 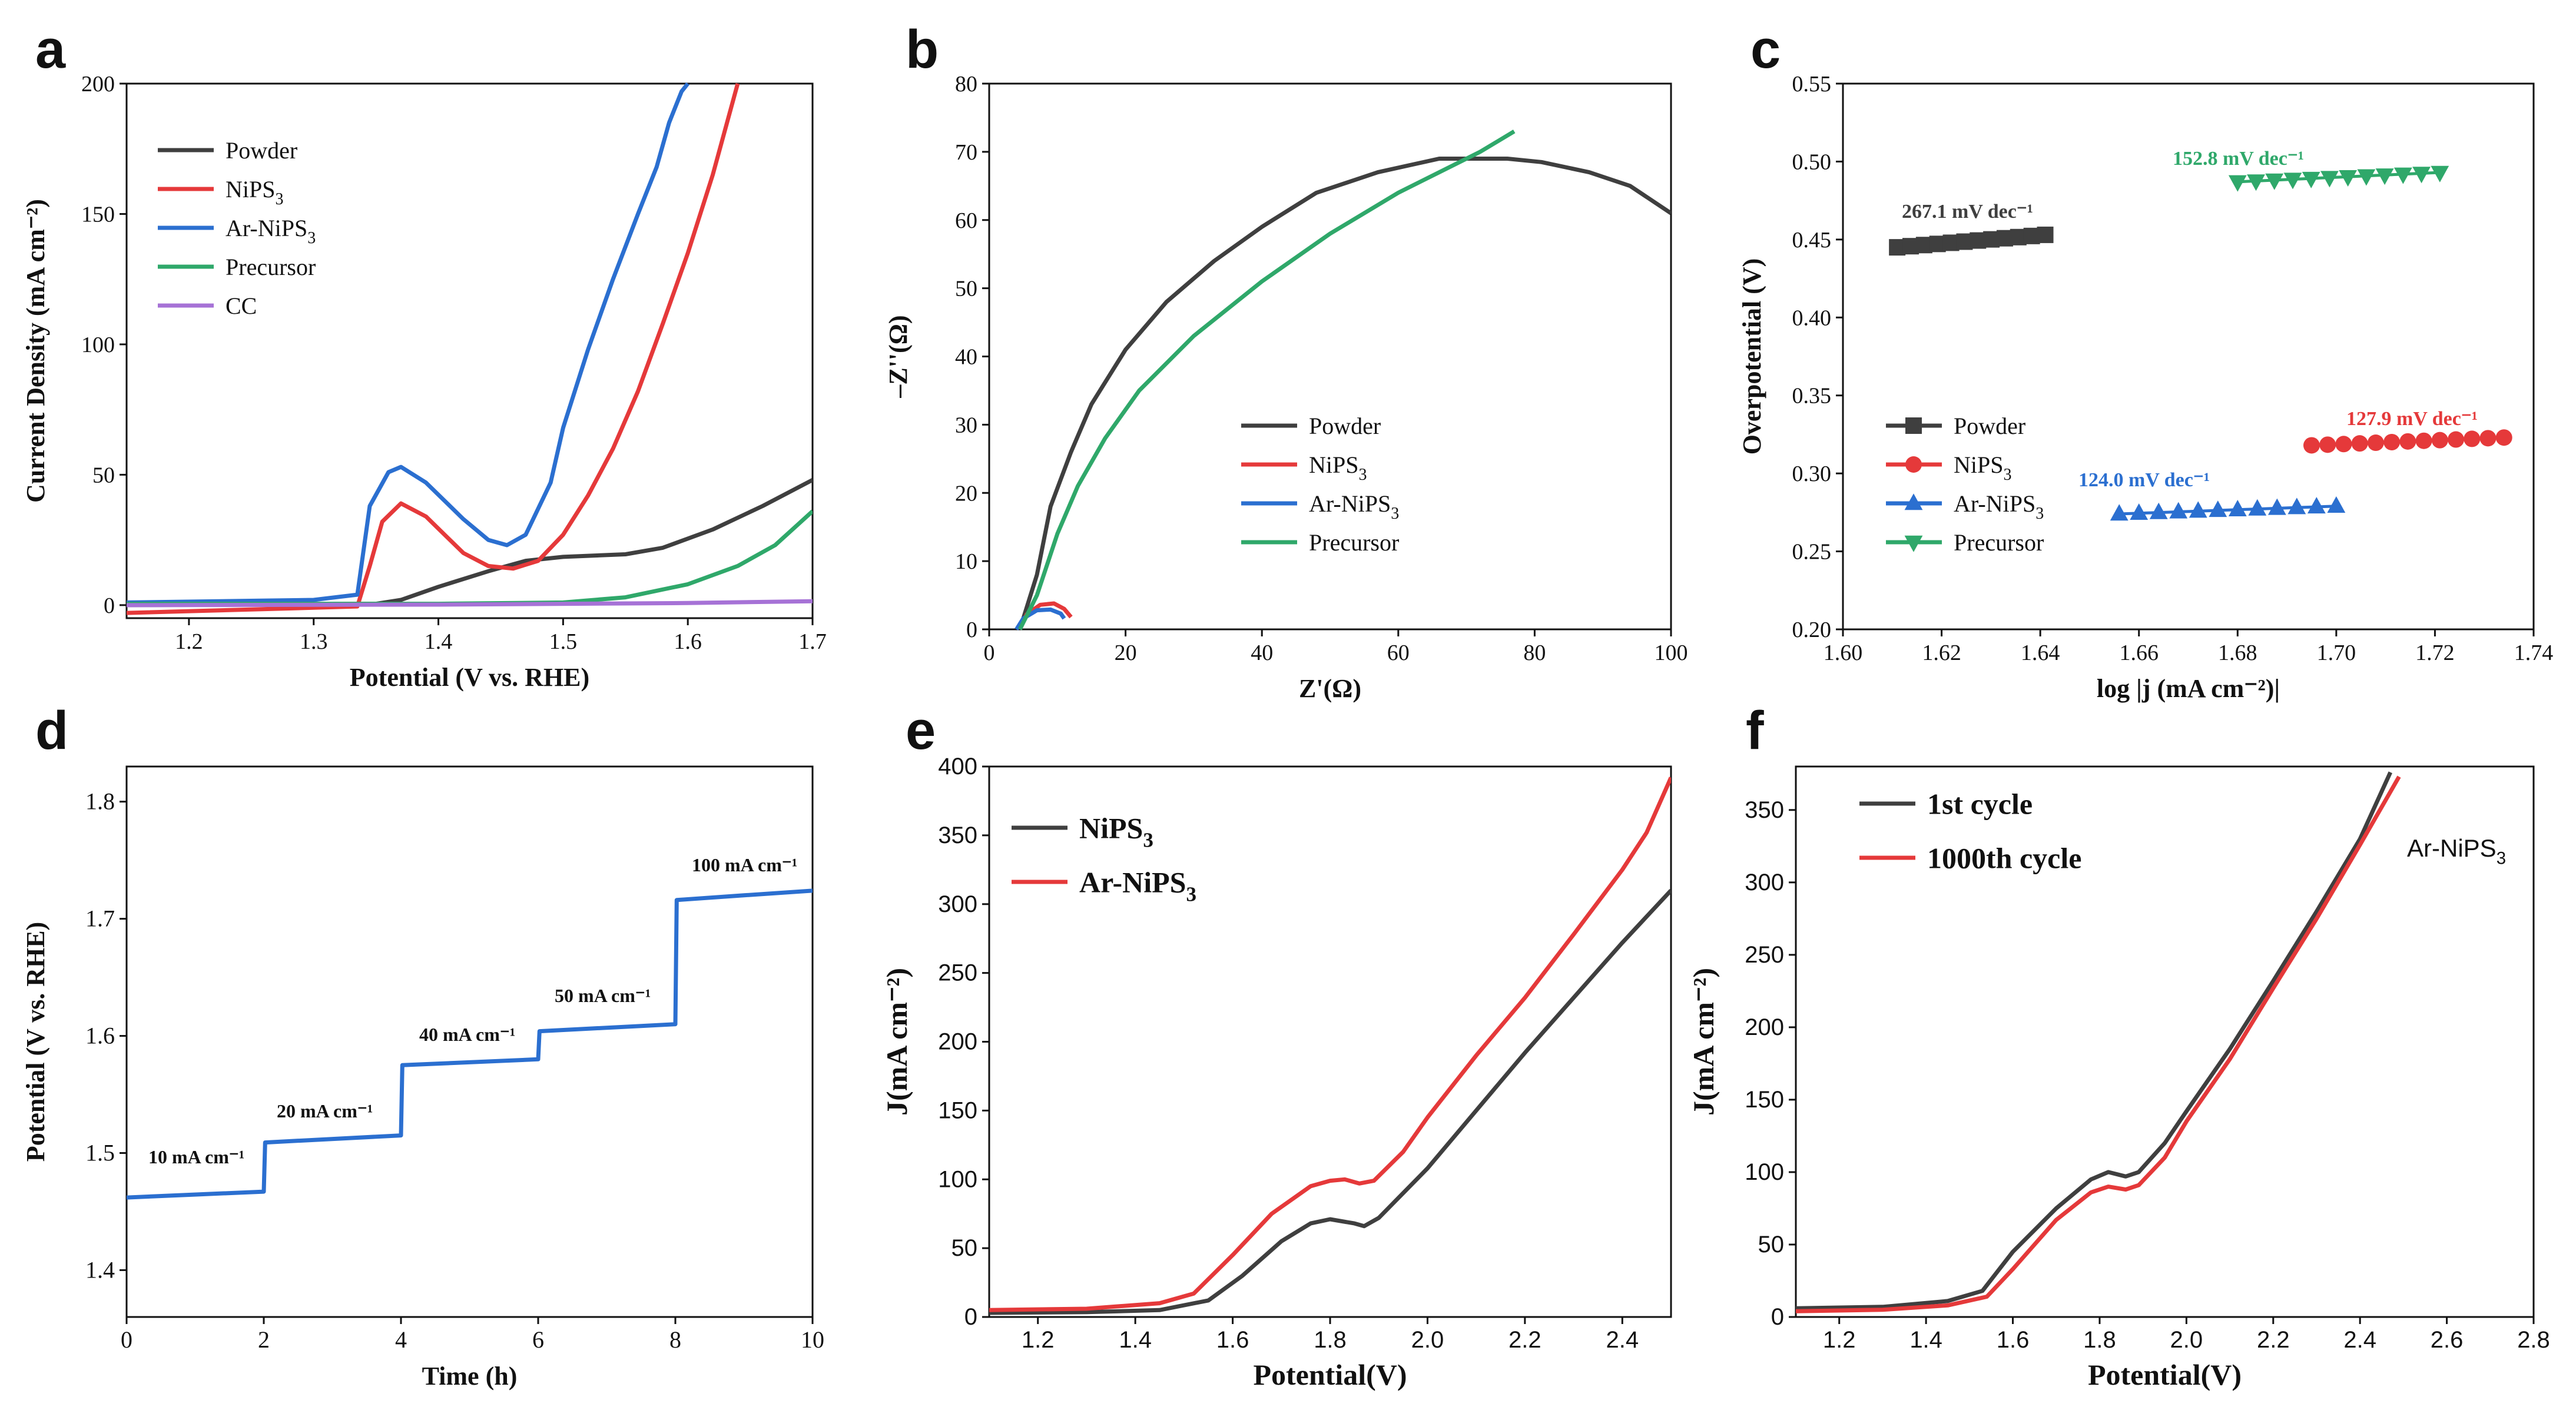 I want to click on x-tick-label: 1.74, so click(x=2534, y=653).